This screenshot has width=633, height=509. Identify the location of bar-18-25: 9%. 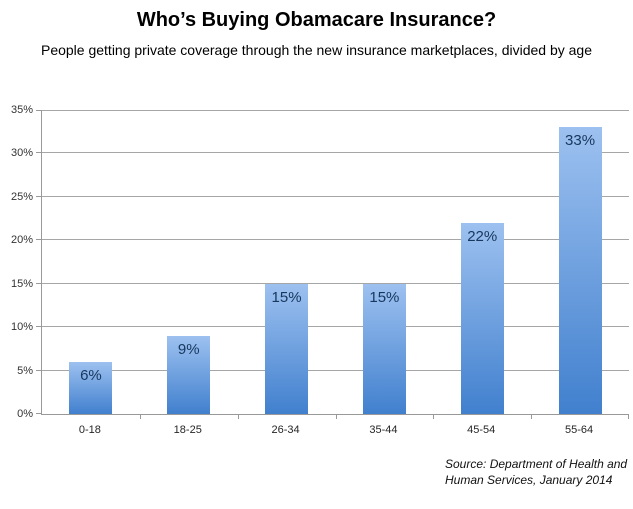
(189, 374).